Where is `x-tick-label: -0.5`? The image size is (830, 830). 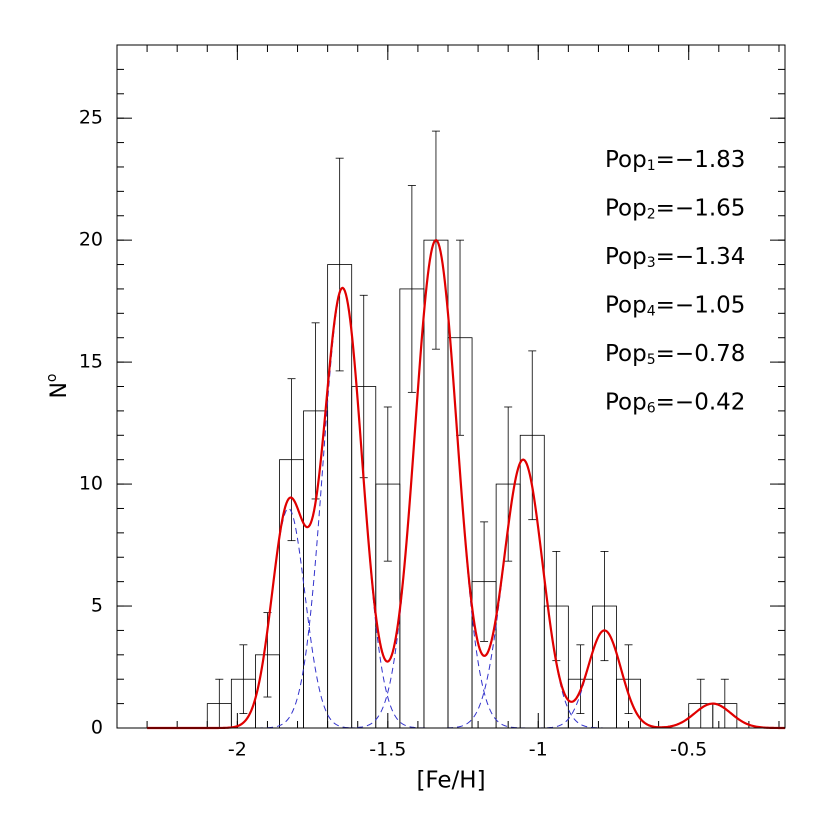 x-tick-label: -0.5 is located at coordinates (688, 750).